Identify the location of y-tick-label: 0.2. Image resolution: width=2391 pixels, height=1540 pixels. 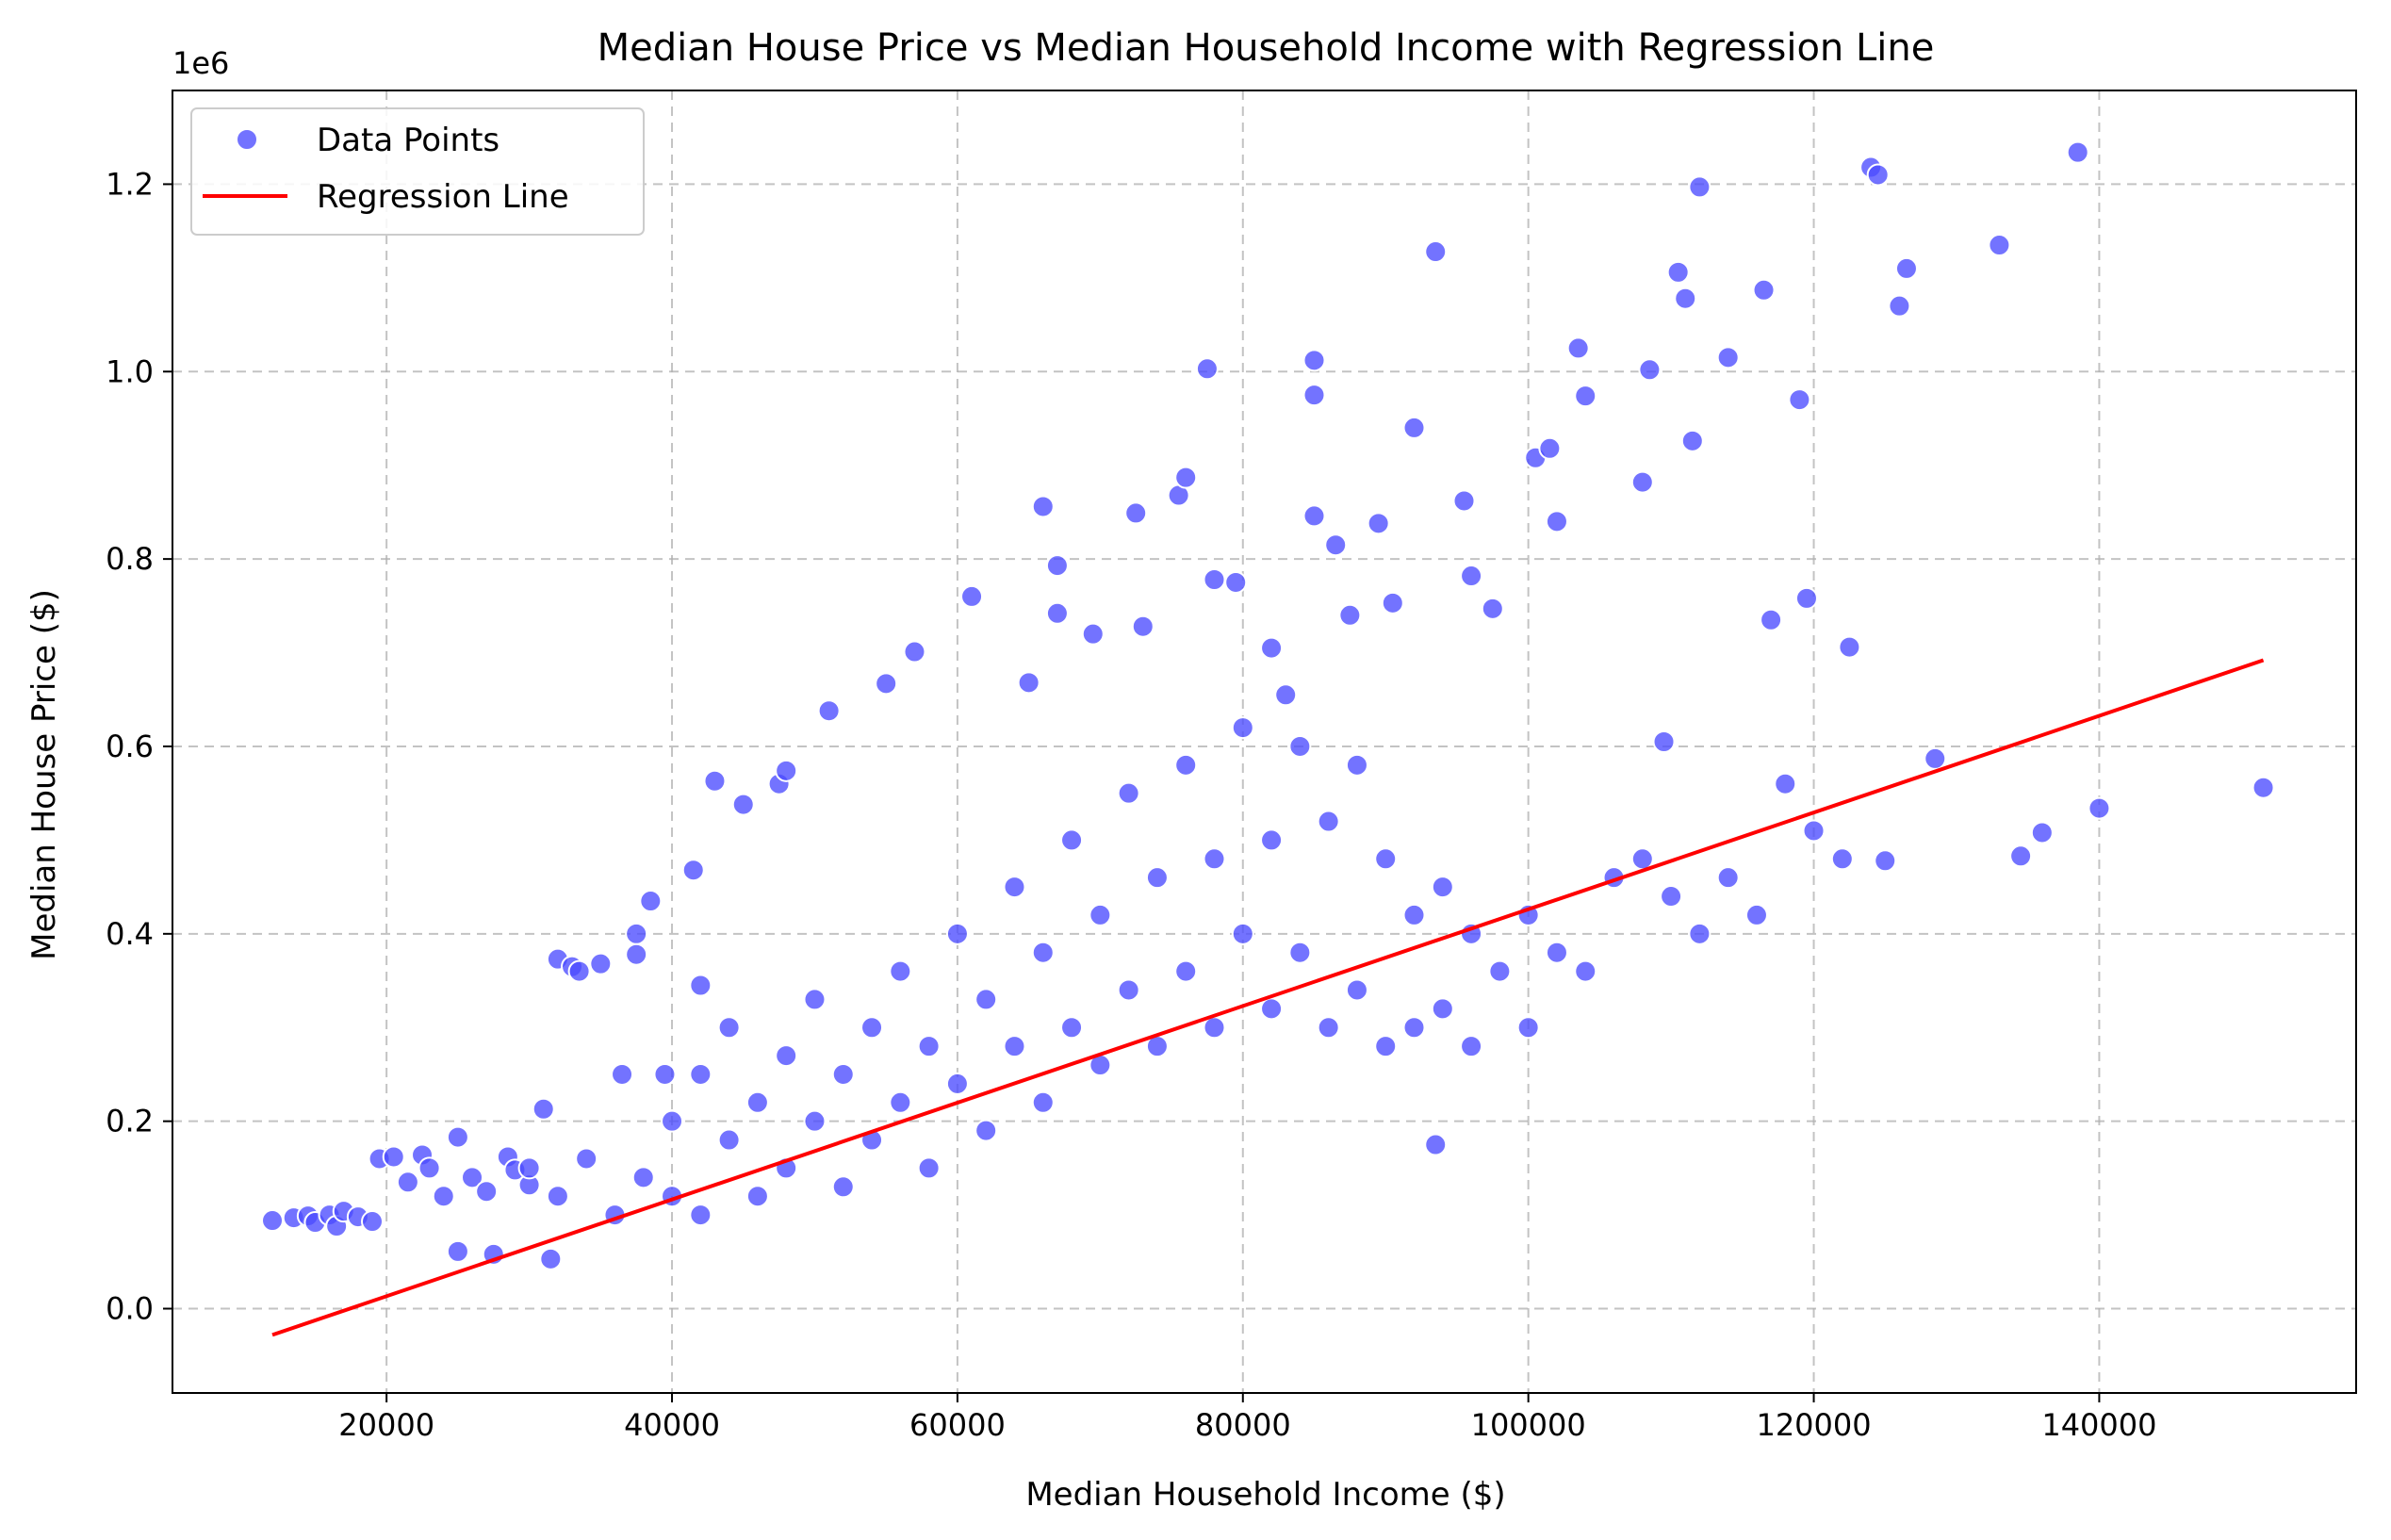
(130, 1122).